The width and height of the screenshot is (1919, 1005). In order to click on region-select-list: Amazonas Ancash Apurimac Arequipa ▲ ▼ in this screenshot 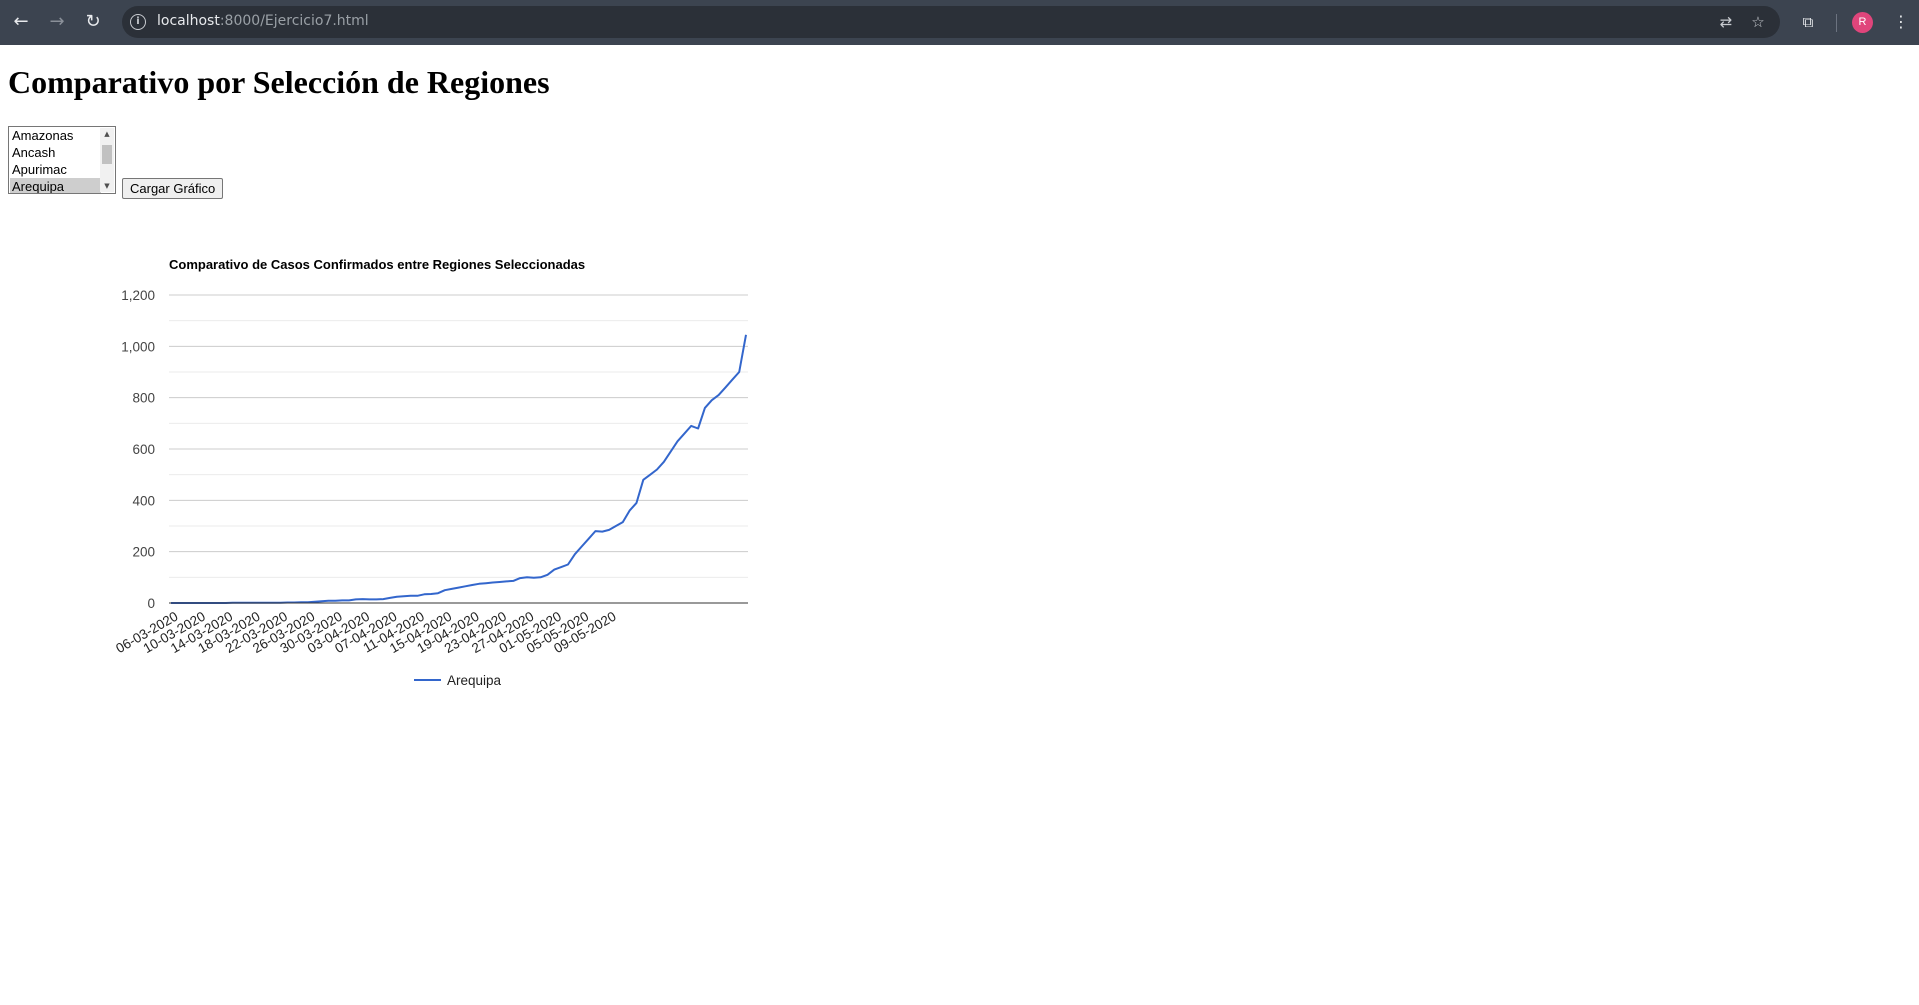, I will do `click(62, 160)`.